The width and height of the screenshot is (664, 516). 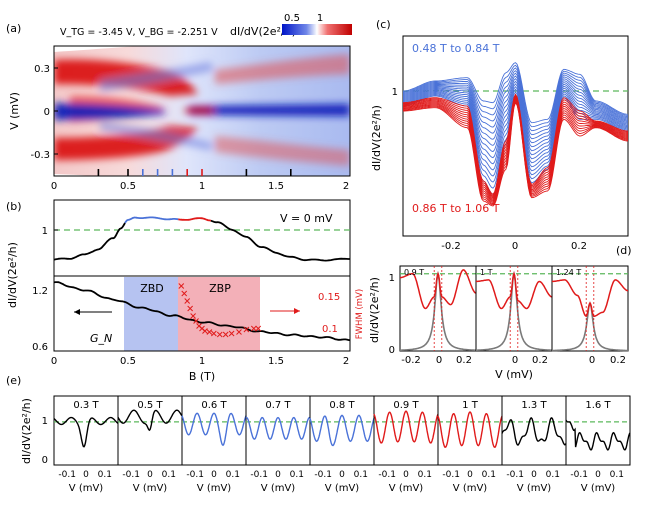 What do you see at coordinates (278, 405) in the screenshot?
I see `field-label: 0.7 T` at bounding box center [278, 405].